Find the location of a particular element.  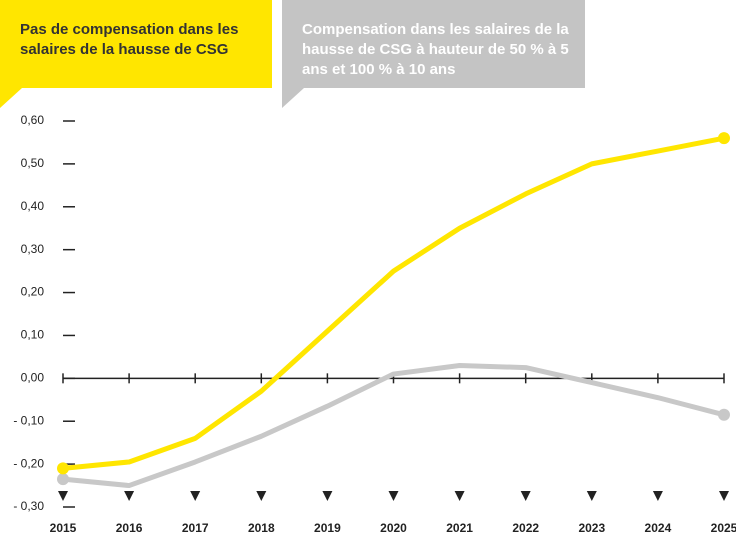

x-tick-label: 2025 is located at coordinates (723, 528).